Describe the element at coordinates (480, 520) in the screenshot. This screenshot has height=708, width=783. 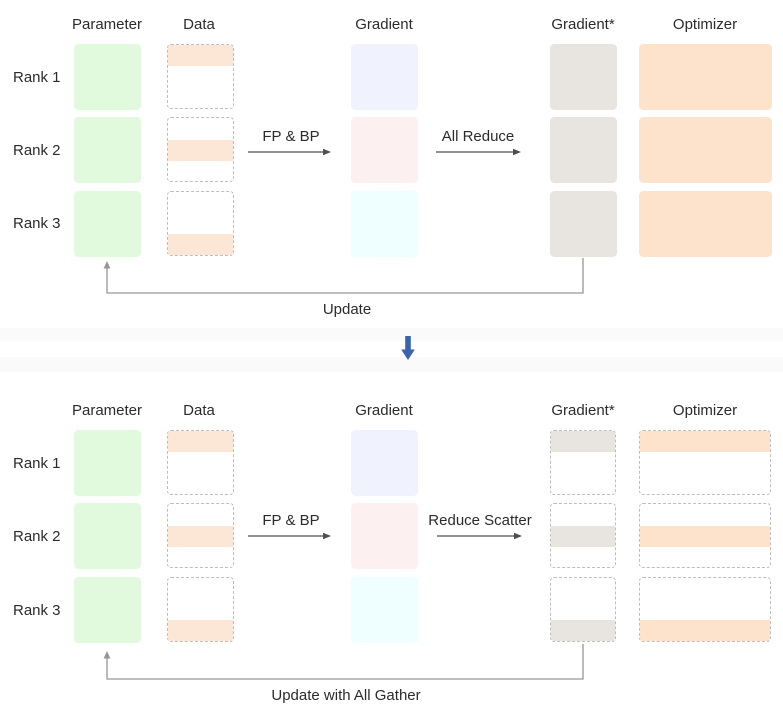
I see `bottom-reduce-scatter-label: Reduce Scatter` at that location.